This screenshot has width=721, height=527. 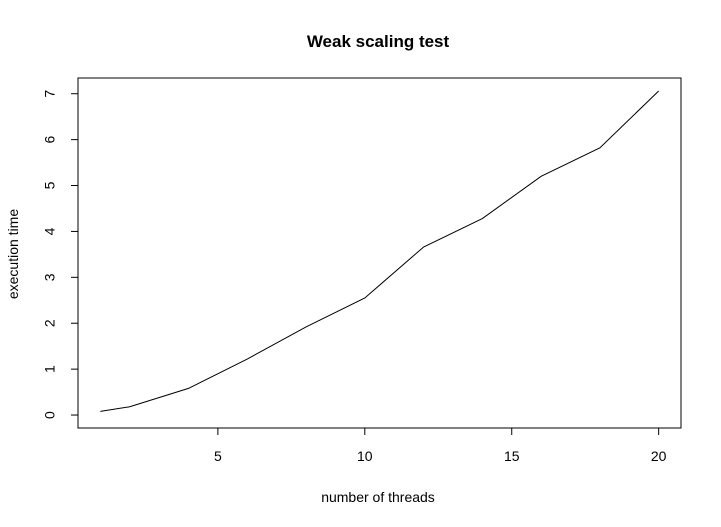 I want to click on y-tick-label: 4, so click(x=50, y=231).